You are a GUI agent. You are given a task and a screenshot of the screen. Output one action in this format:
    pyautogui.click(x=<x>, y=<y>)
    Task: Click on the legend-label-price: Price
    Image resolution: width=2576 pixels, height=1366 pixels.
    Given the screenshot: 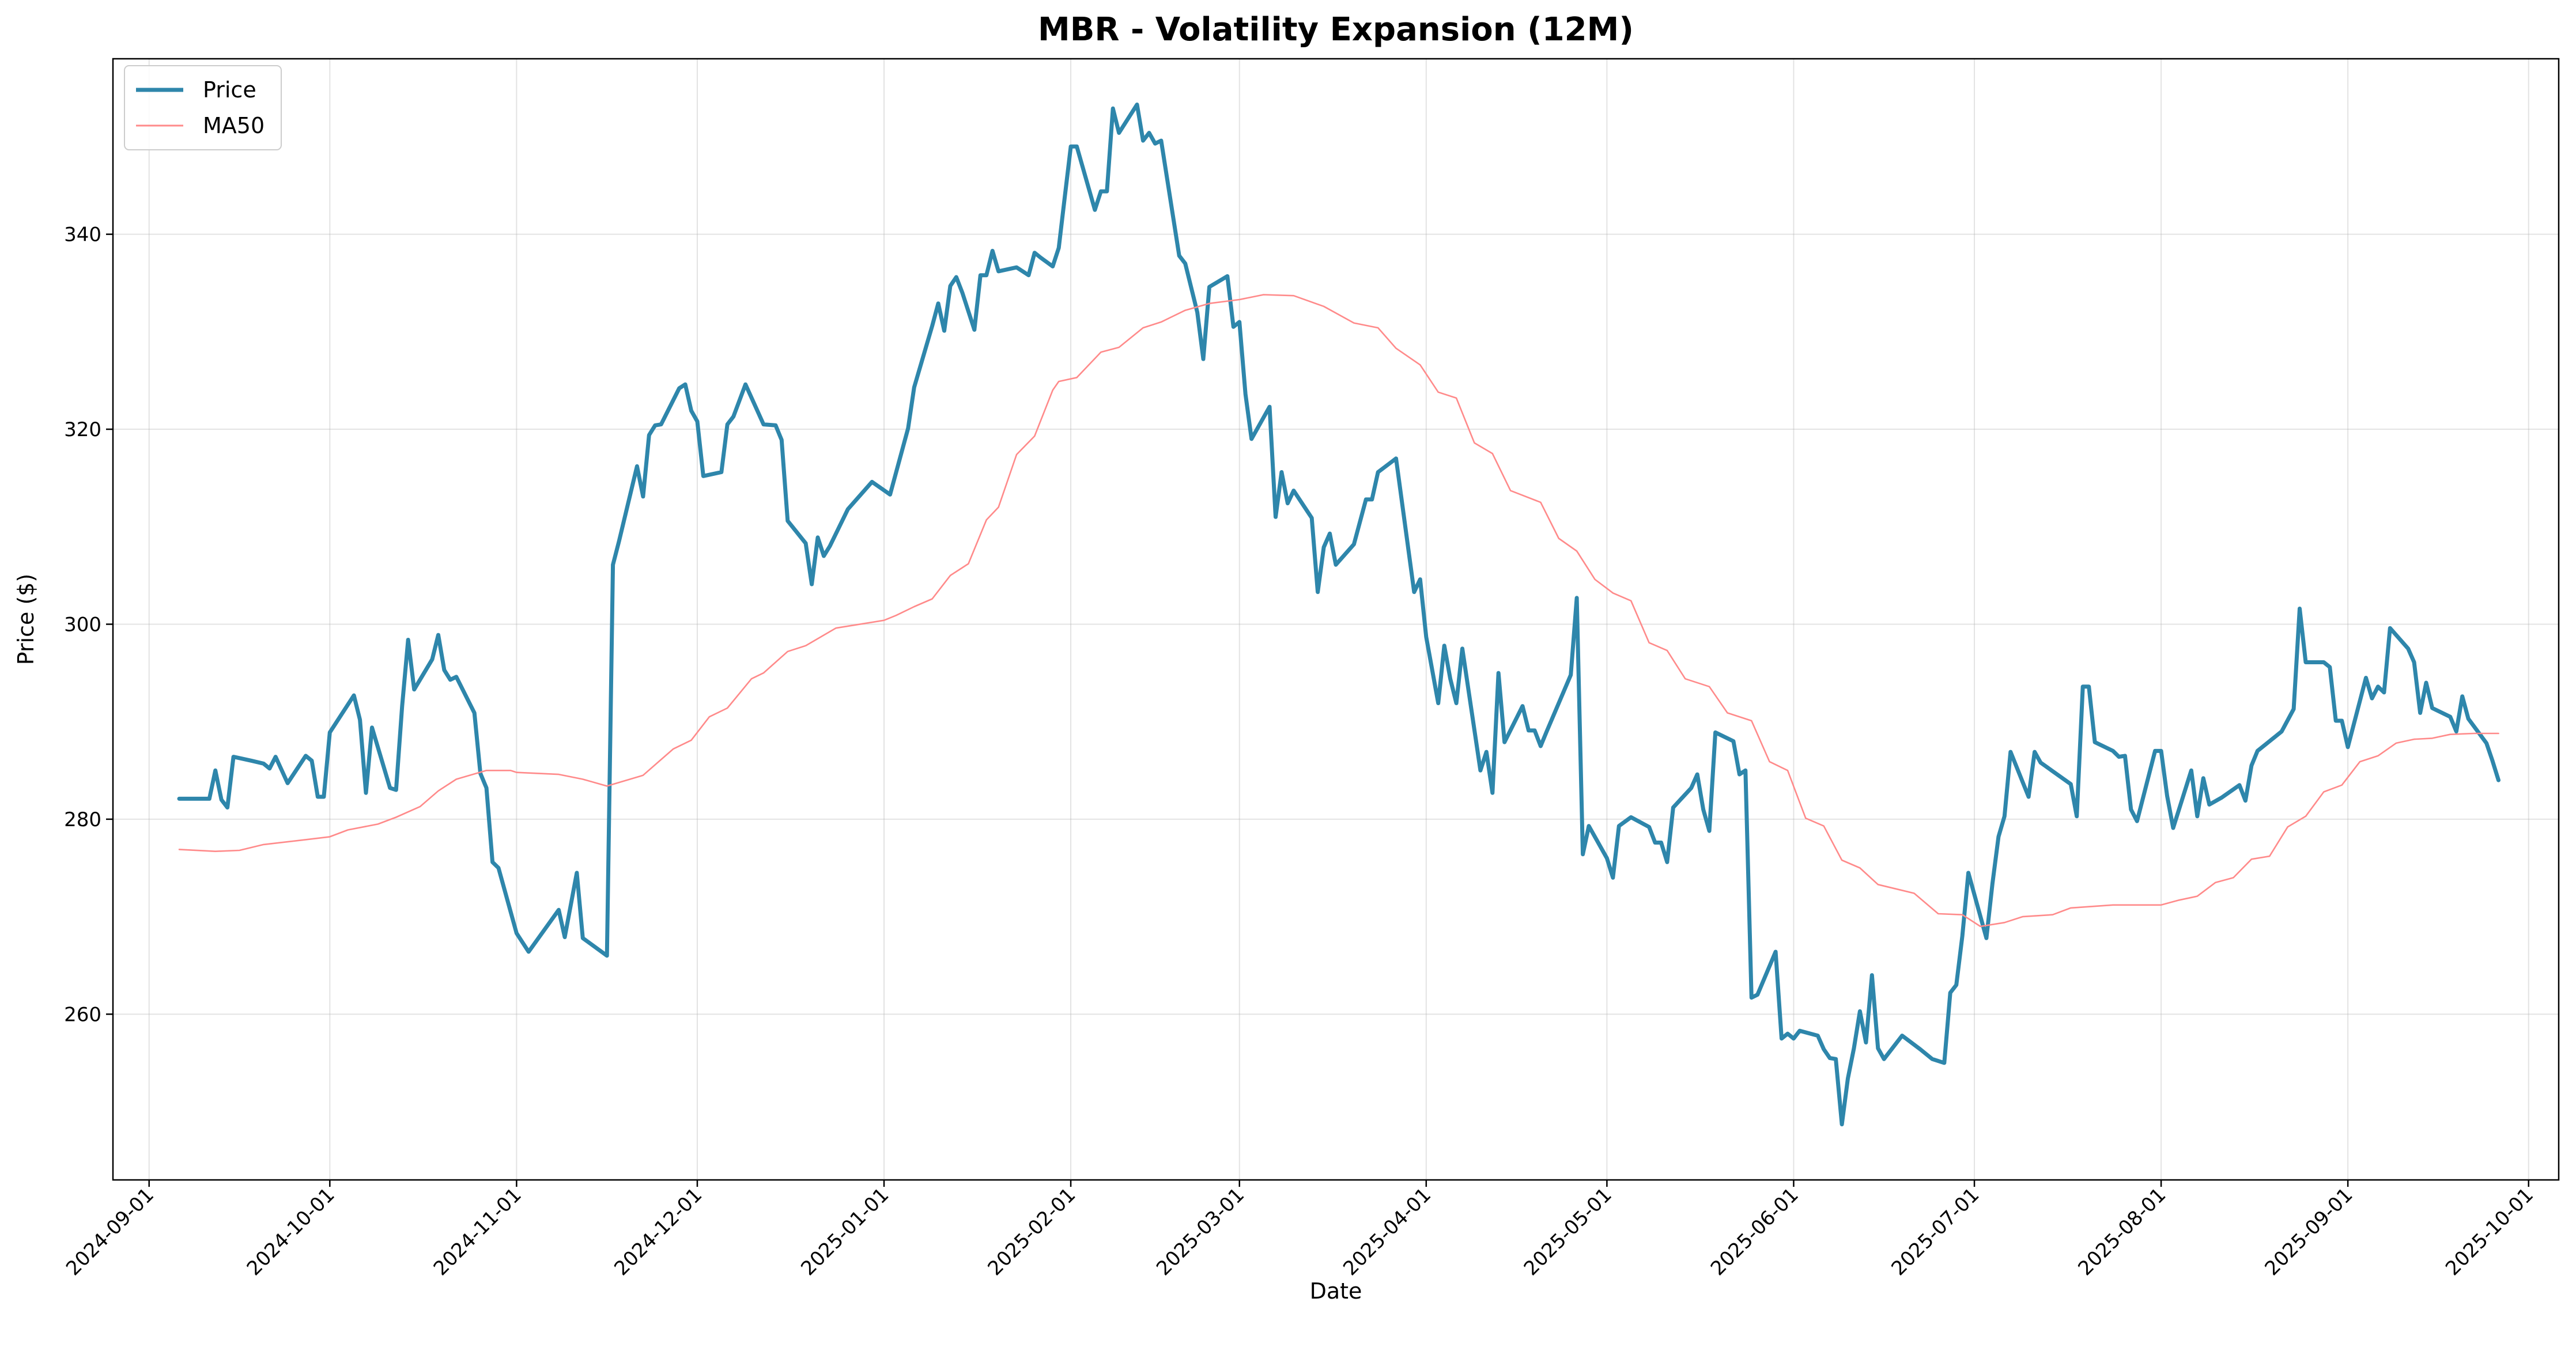 What is the action you would take?
    pyautogui.click(x=229, y=90)
    